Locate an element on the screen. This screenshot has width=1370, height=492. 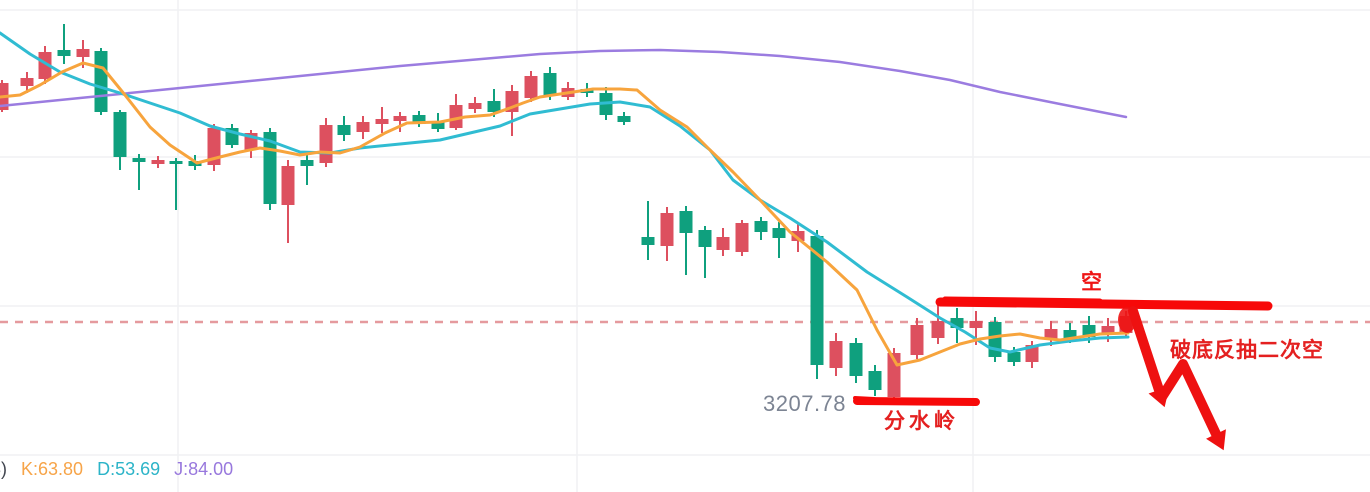
kdj-k-value: K:63.80 is located at coordinates (52, 469).